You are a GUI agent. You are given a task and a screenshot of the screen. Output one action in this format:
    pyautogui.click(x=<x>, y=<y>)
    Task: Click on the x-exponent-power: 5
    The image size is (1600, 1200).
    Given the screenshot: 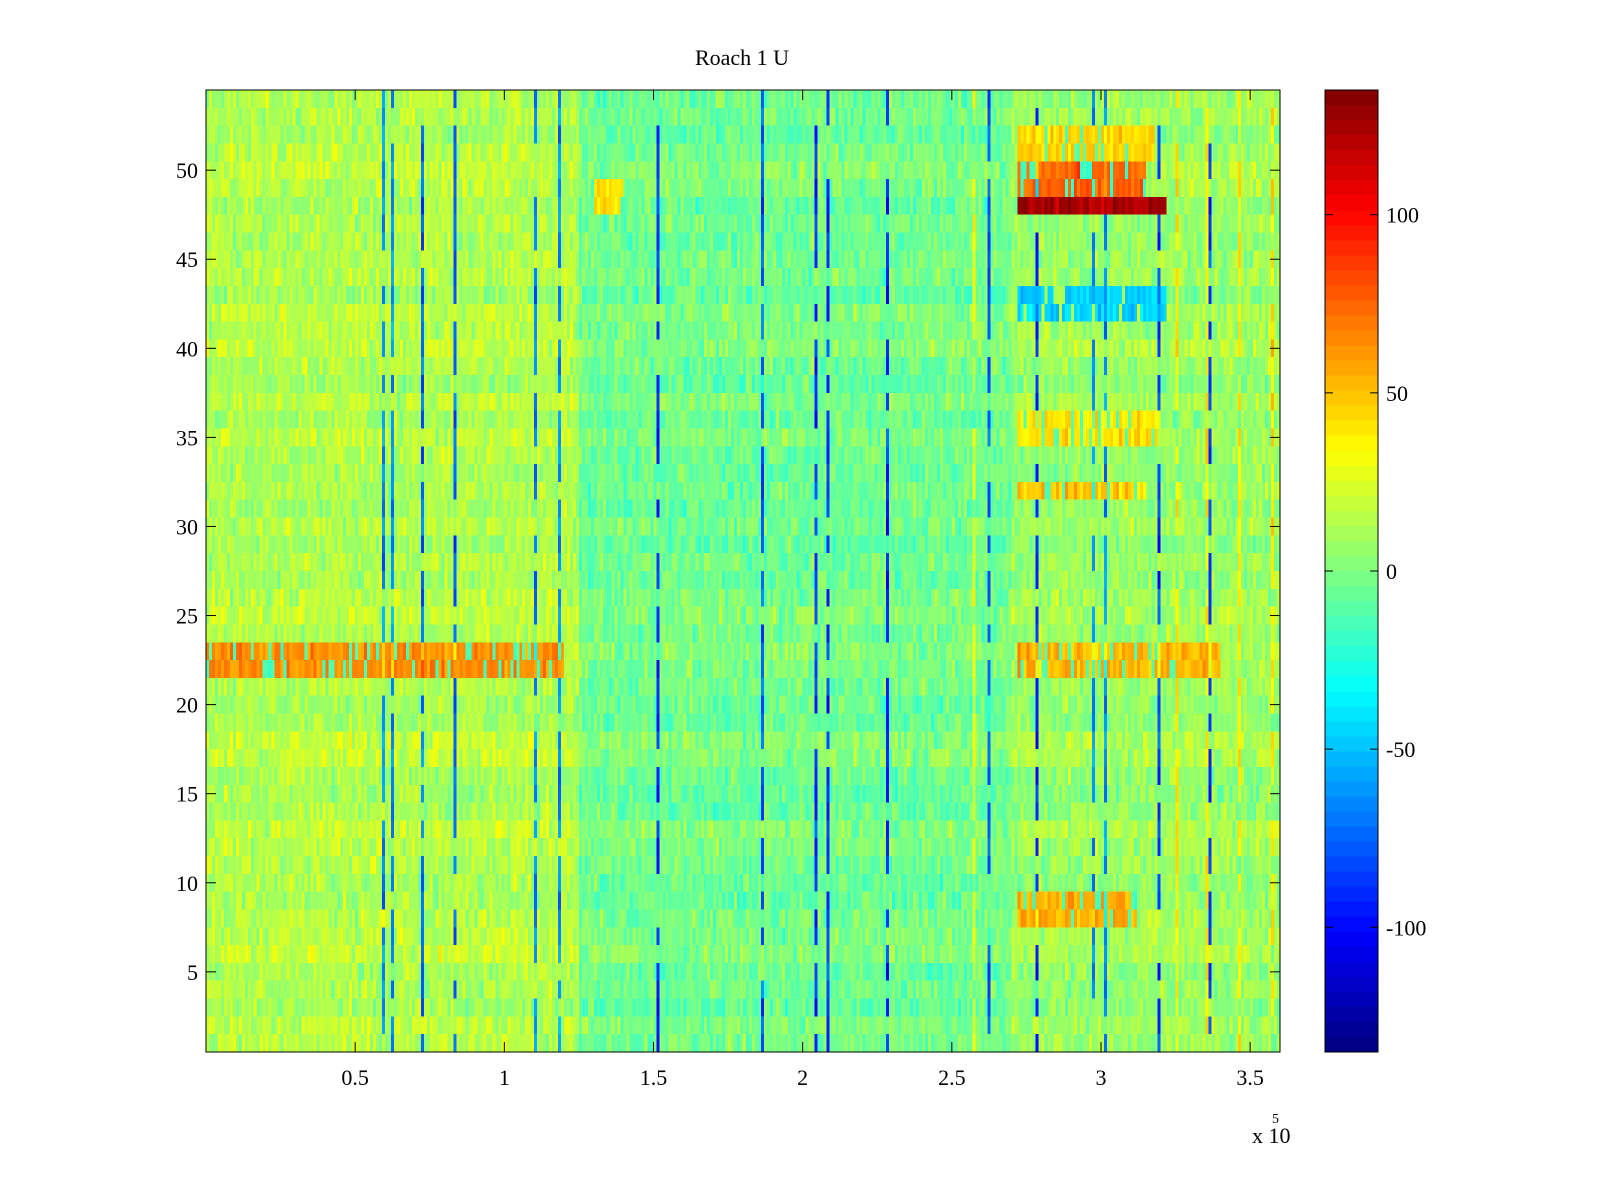 What is the action you would take?
    pyautogui.click(x=1275, y=1119)
    